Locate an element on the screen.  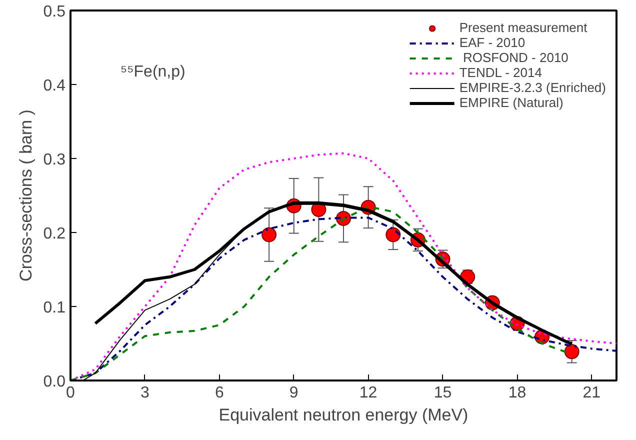
y-tick-label: 0.0 is located at coordinates (54, 382).